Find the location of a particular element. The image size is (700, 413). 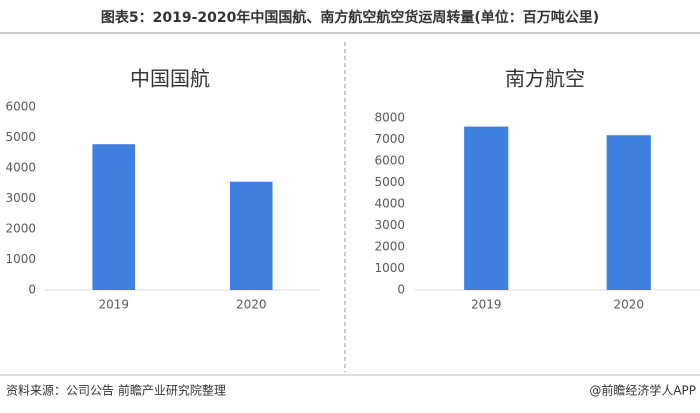

credit: @前瞻经济学人APP is located at coordinates (642, 390).